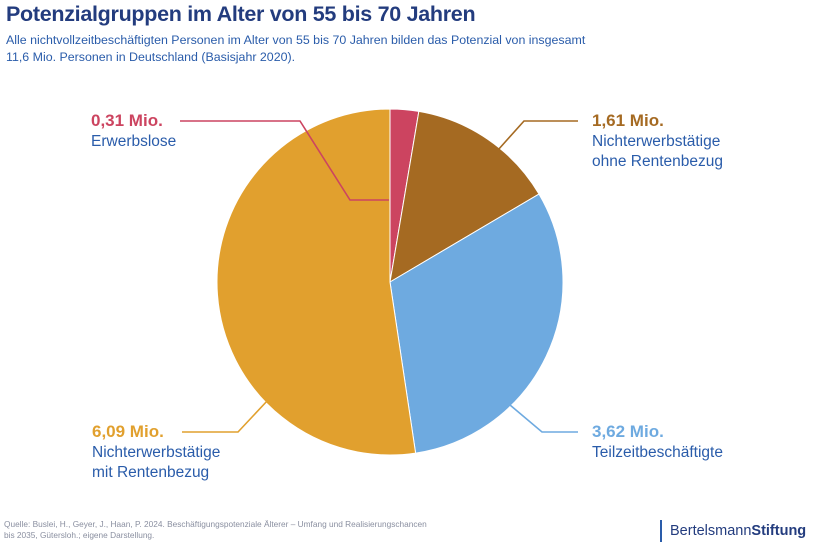 This screenshot has width=828, height=546. I want to click on label-name-line2: mit Rentenbezug, so click(151, 472).